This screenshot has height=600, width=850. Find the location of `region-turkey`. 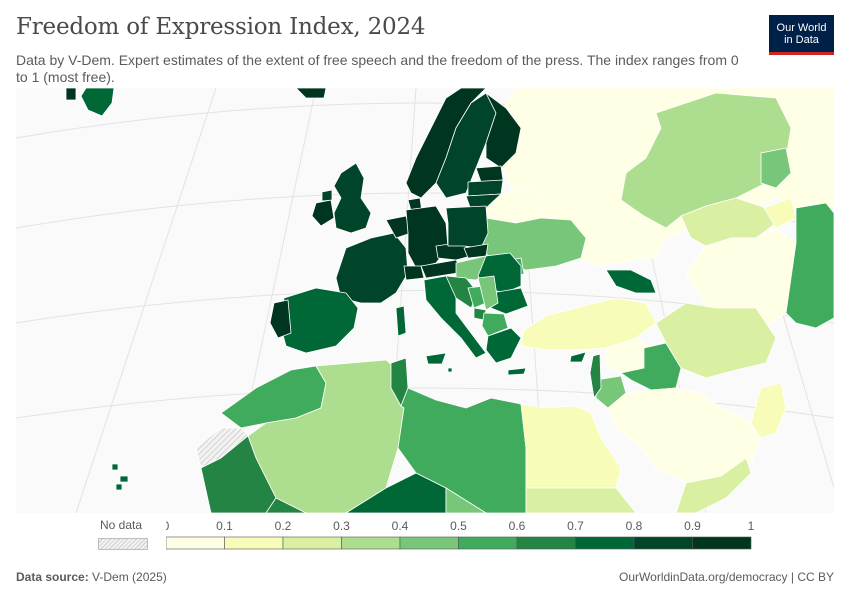

region-turkey is located at coordinates (588, 324).